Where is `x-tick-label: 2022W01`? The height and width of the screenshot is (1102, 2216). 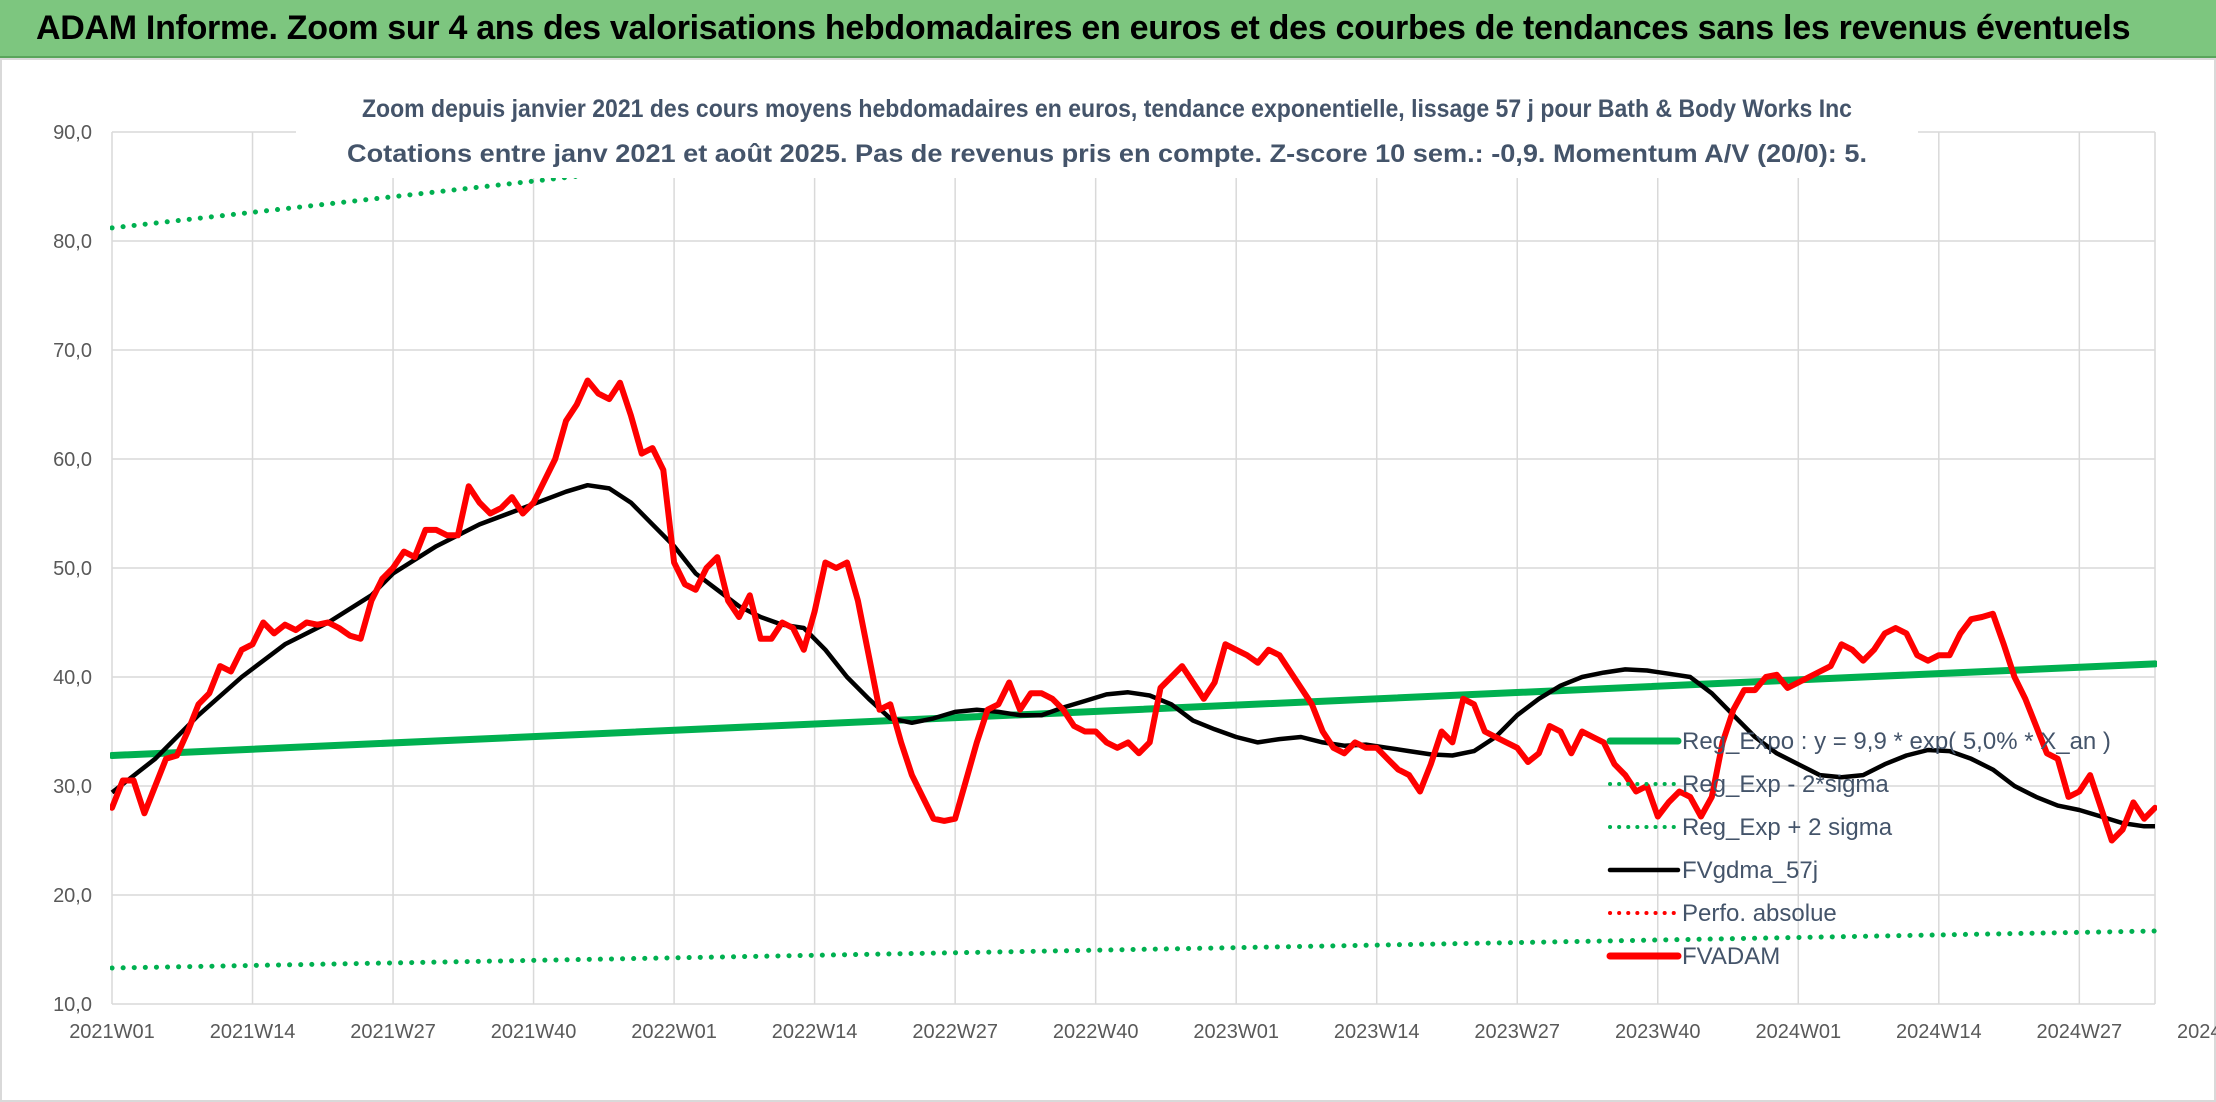
x-tick-label: 2022W01 is located at coordinates (674, 1032).